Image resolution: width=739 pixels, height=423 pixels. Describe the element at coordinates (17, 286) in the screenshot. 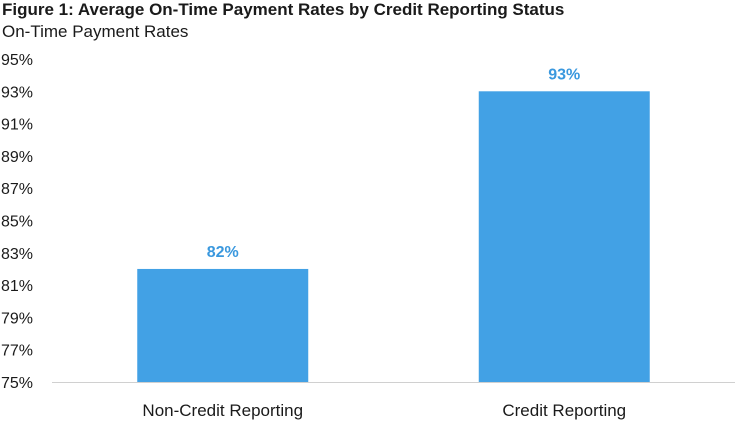

I see `y-tick-label: 81%` at that location.